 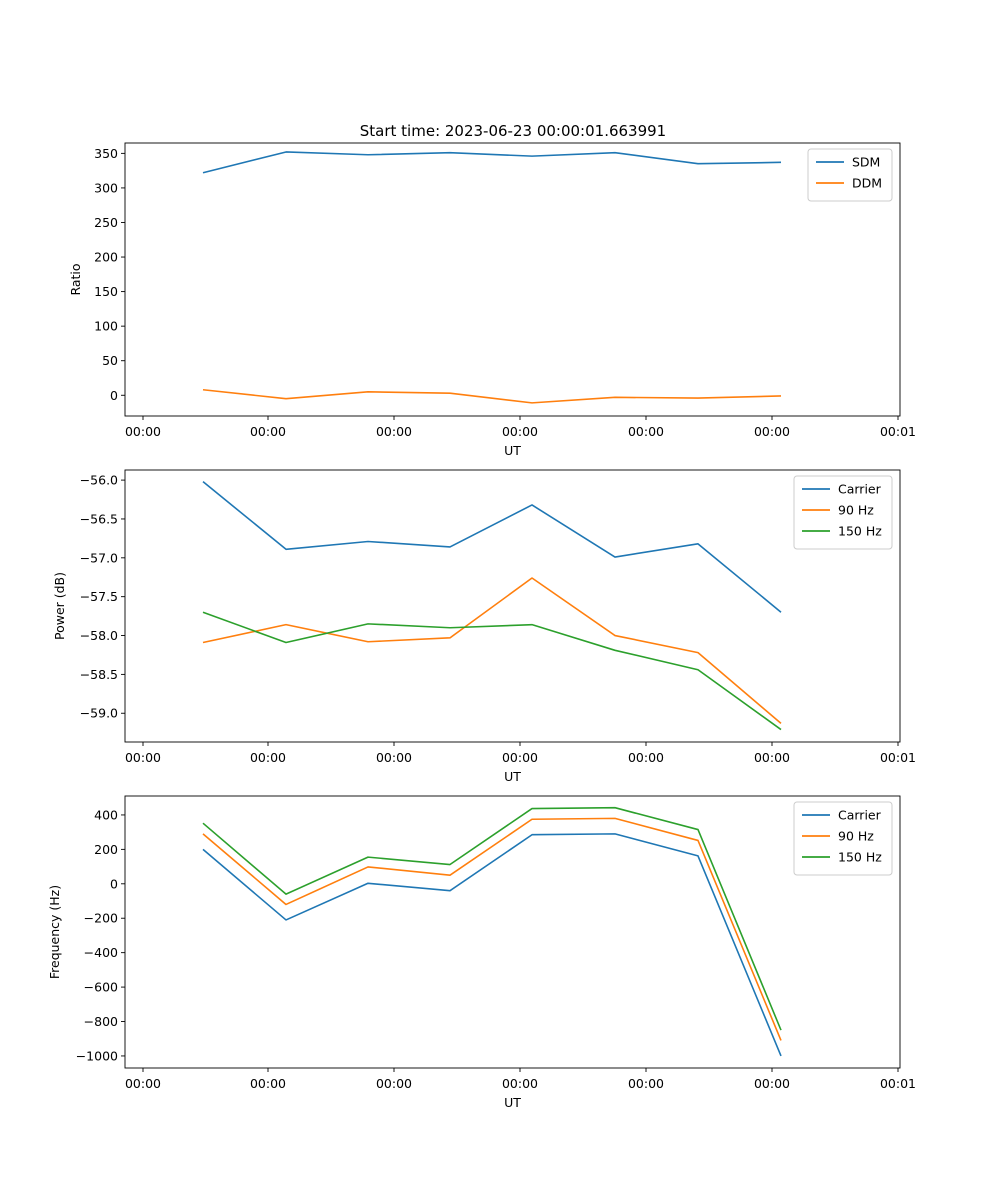 I want to click on y-tick-label: 150, so click(x=106, y=291).